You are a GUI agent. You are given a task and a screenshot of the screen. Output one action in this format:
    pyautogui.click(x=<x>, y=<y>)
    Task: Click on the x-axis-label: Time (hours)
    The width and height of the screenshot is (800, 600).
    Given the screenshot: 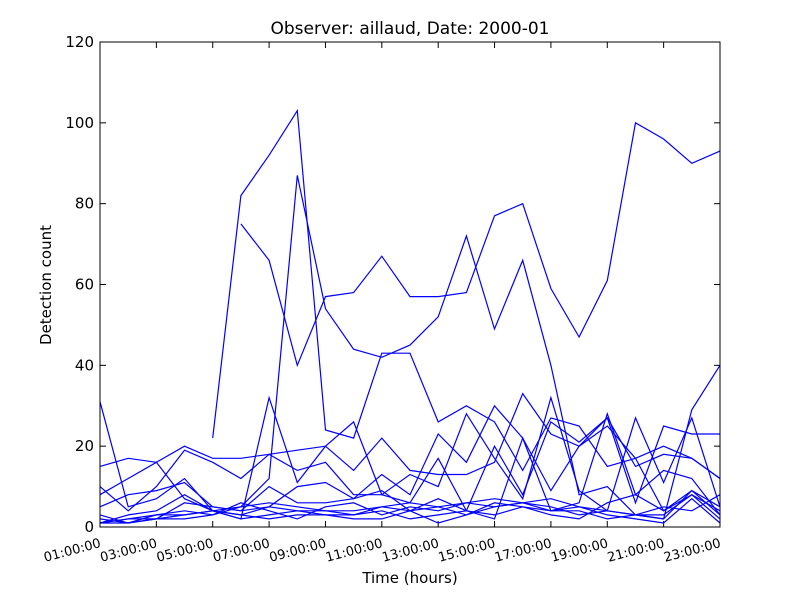 What is the action you would take?
    pyautogui.click(x=409, y=578)
    